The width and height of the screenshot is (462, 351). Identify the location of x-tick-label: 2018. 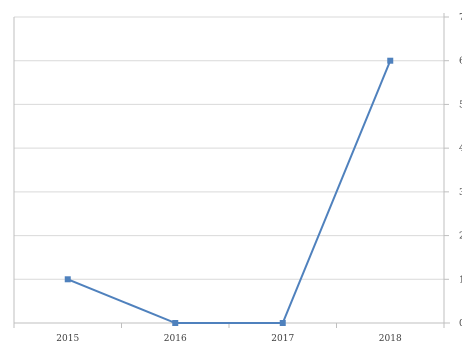
(390, 339).